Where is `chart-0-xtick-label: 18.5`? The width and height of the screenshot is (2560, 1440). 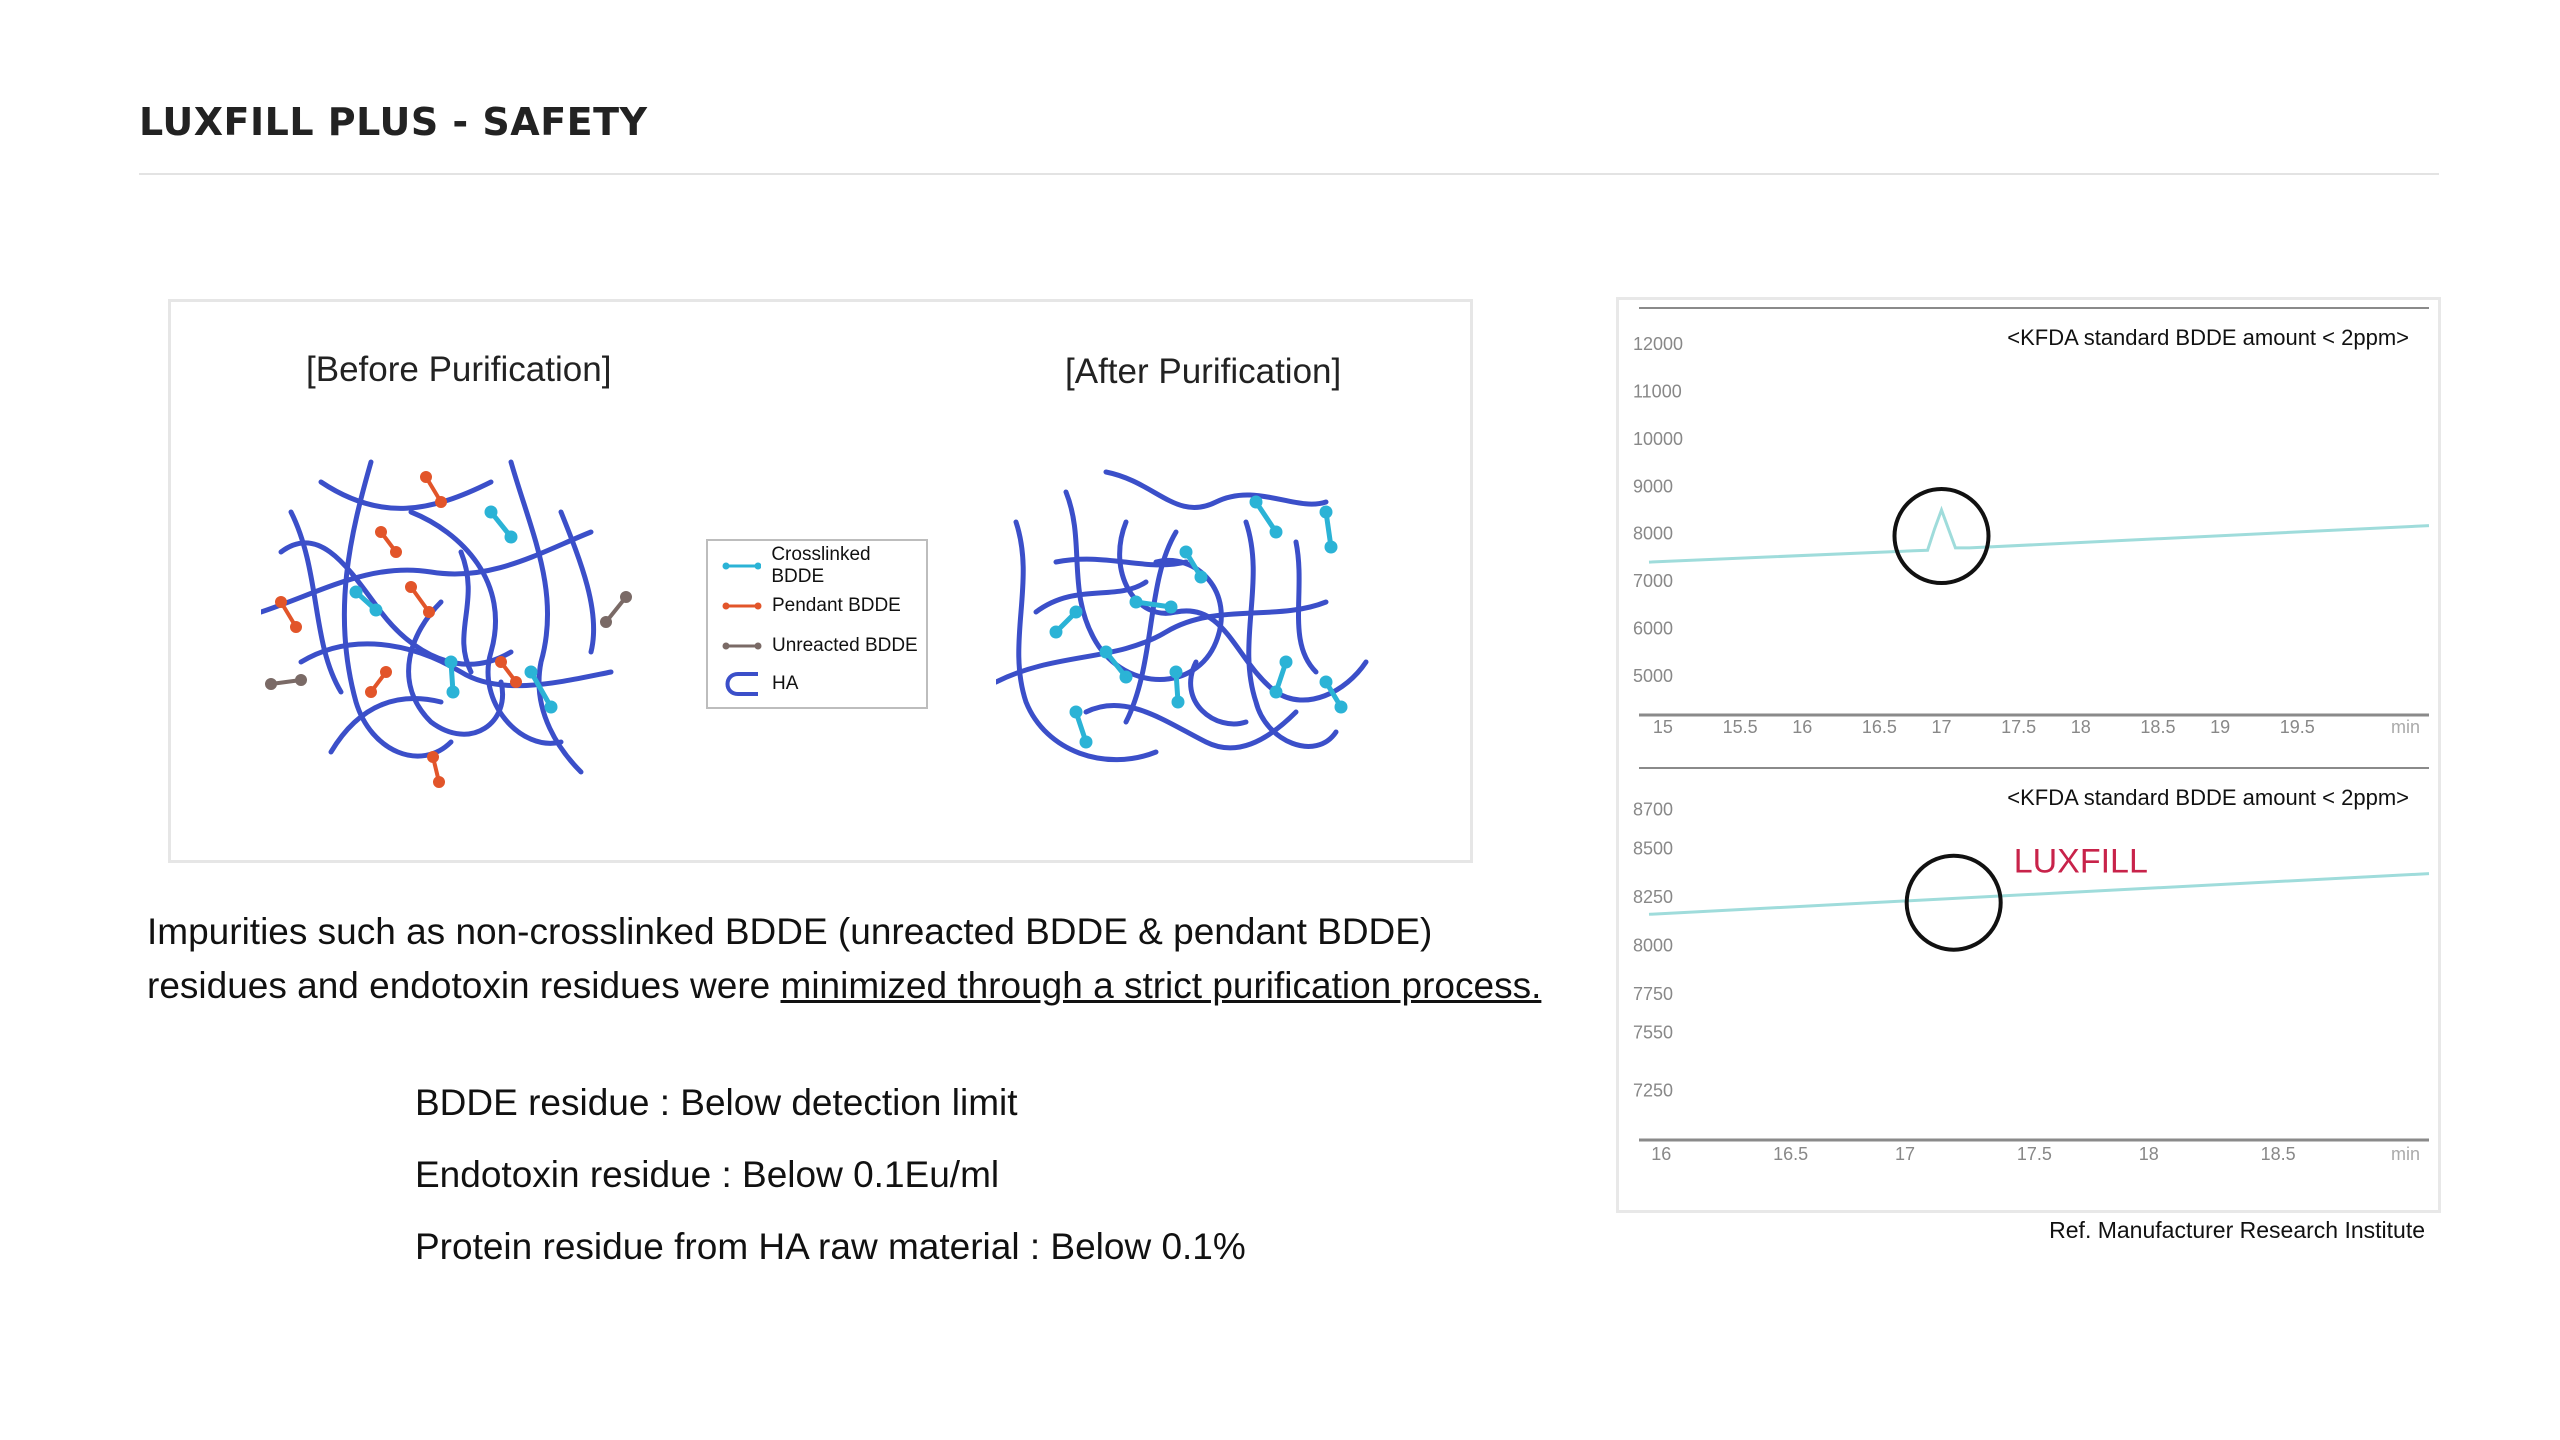 chart-0-xtick-label: 18.5 is located at coordinates (2157, 727).